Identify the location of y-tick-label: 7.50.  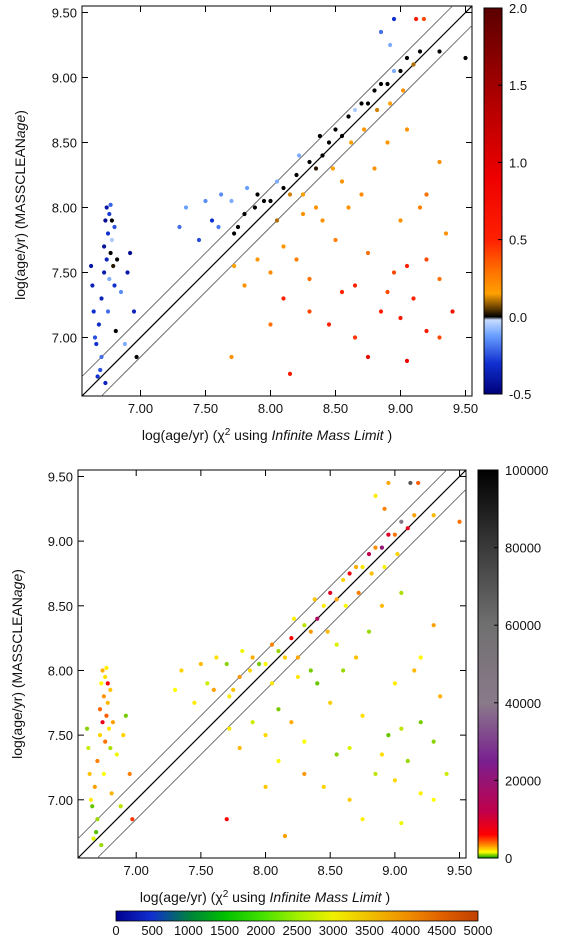
(60, 735).